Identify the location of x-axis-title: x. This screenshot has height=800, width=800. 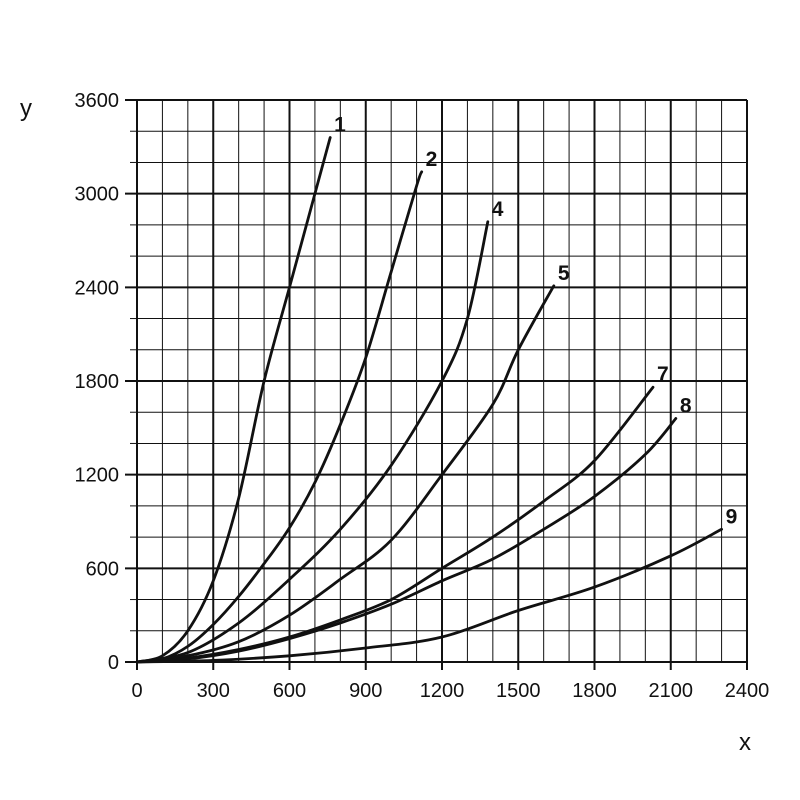
(745, 742).